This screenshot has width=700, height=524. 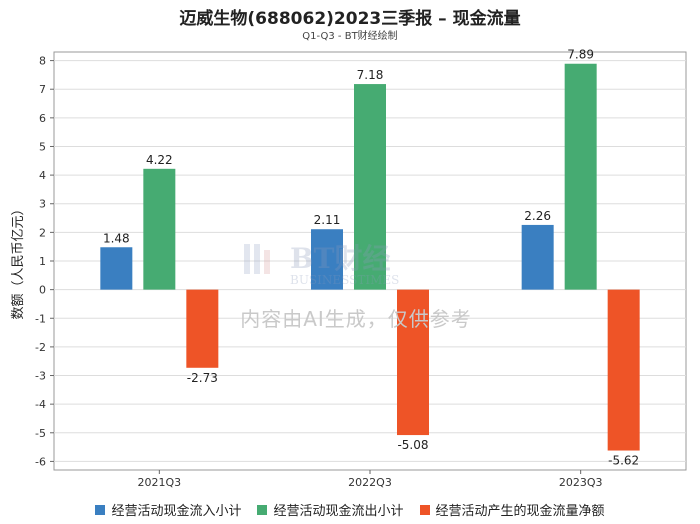 What do you see at coordinates (42, 204) in the screenshot?
I see `y-tick-label: 3` at bounding box center [42, 204].